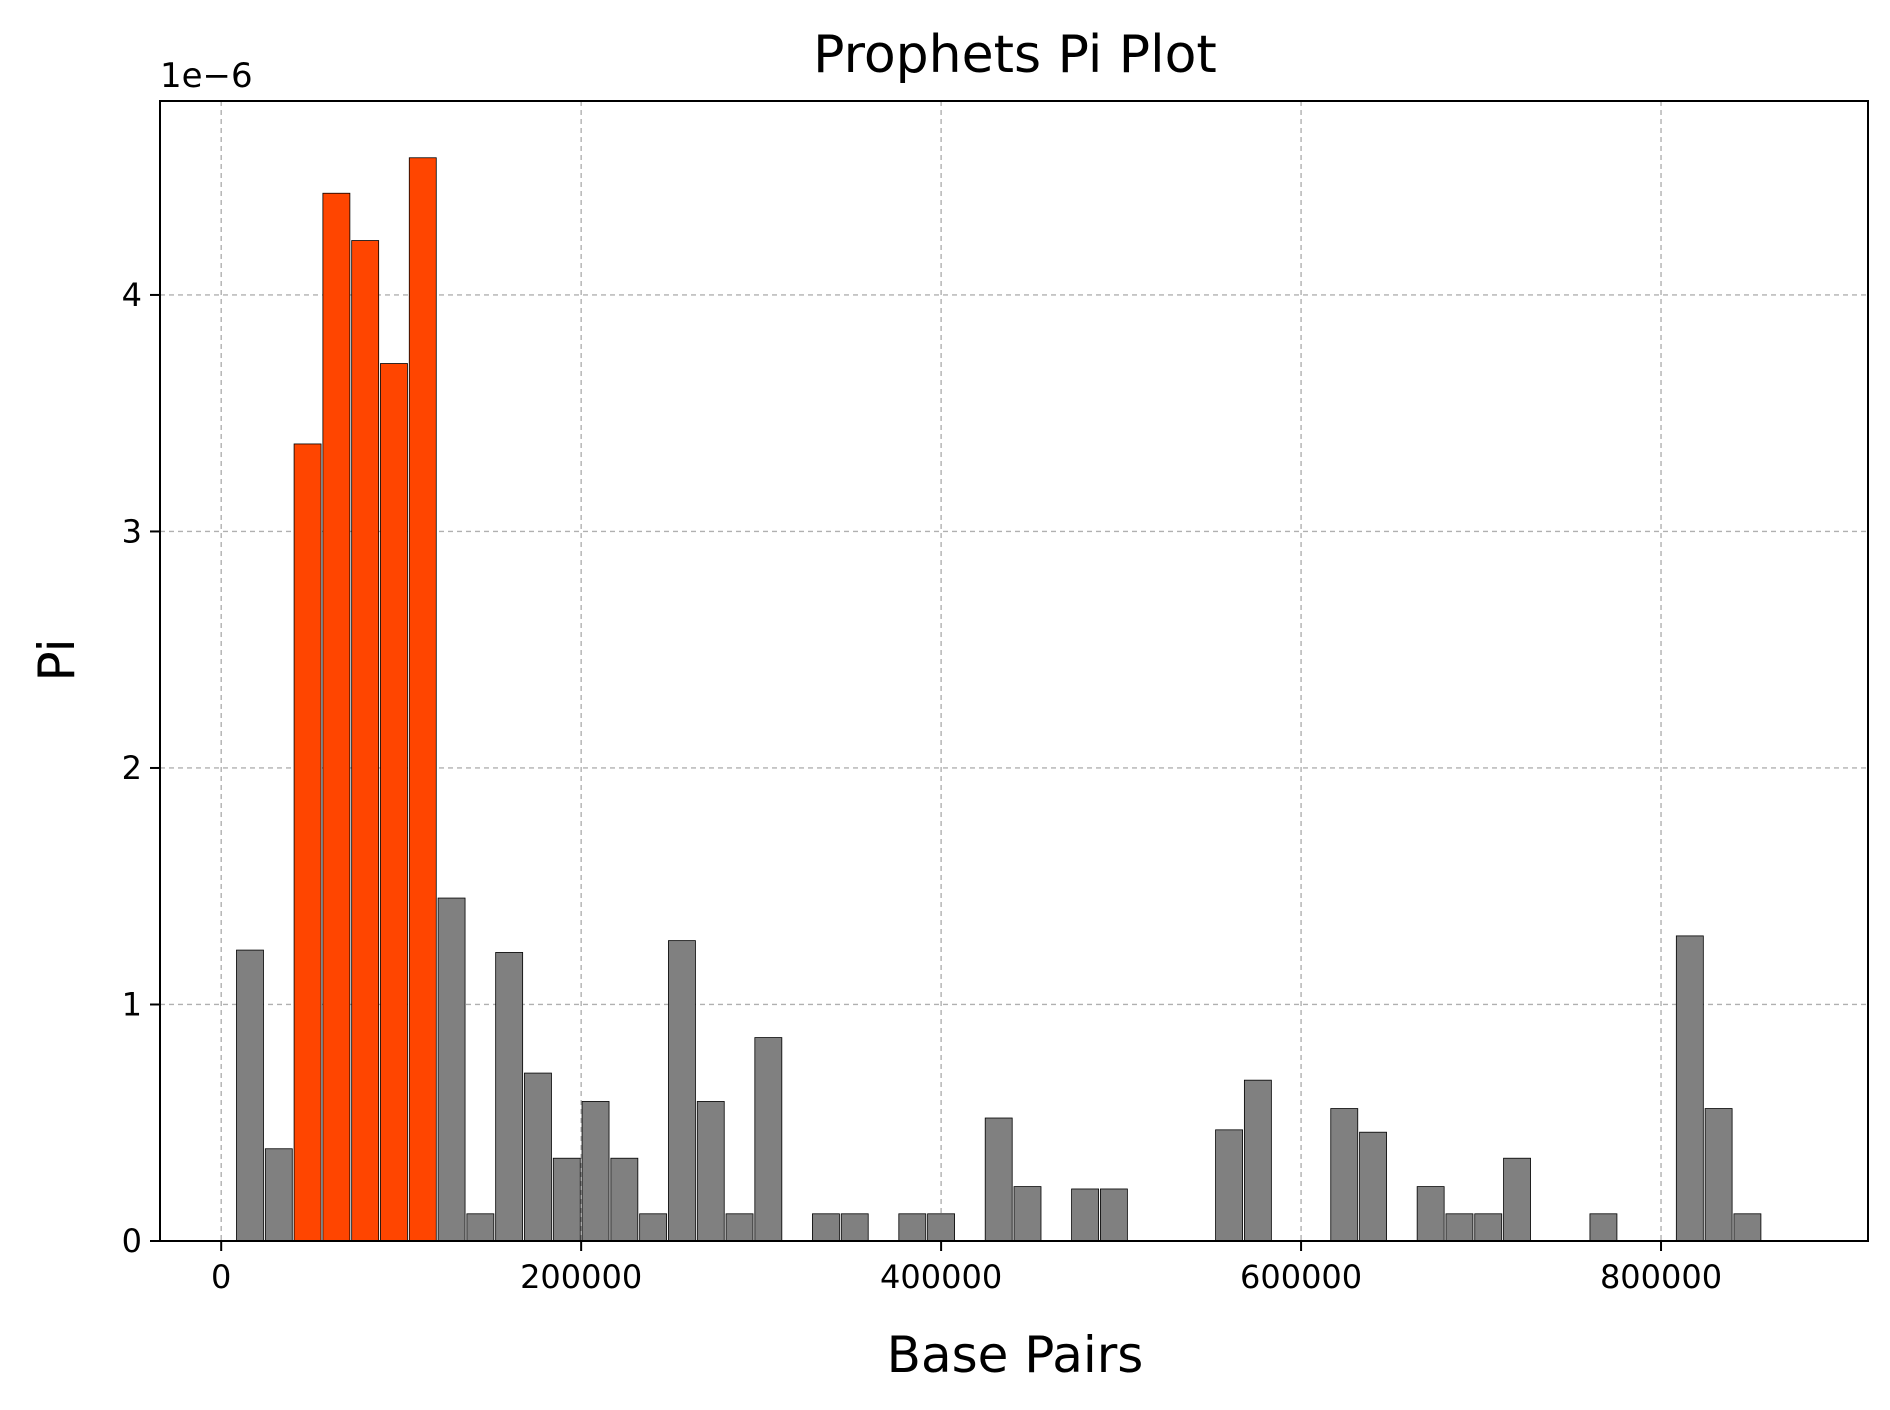  I want to click on x-tick-label: 200000, so click(581, 1277).